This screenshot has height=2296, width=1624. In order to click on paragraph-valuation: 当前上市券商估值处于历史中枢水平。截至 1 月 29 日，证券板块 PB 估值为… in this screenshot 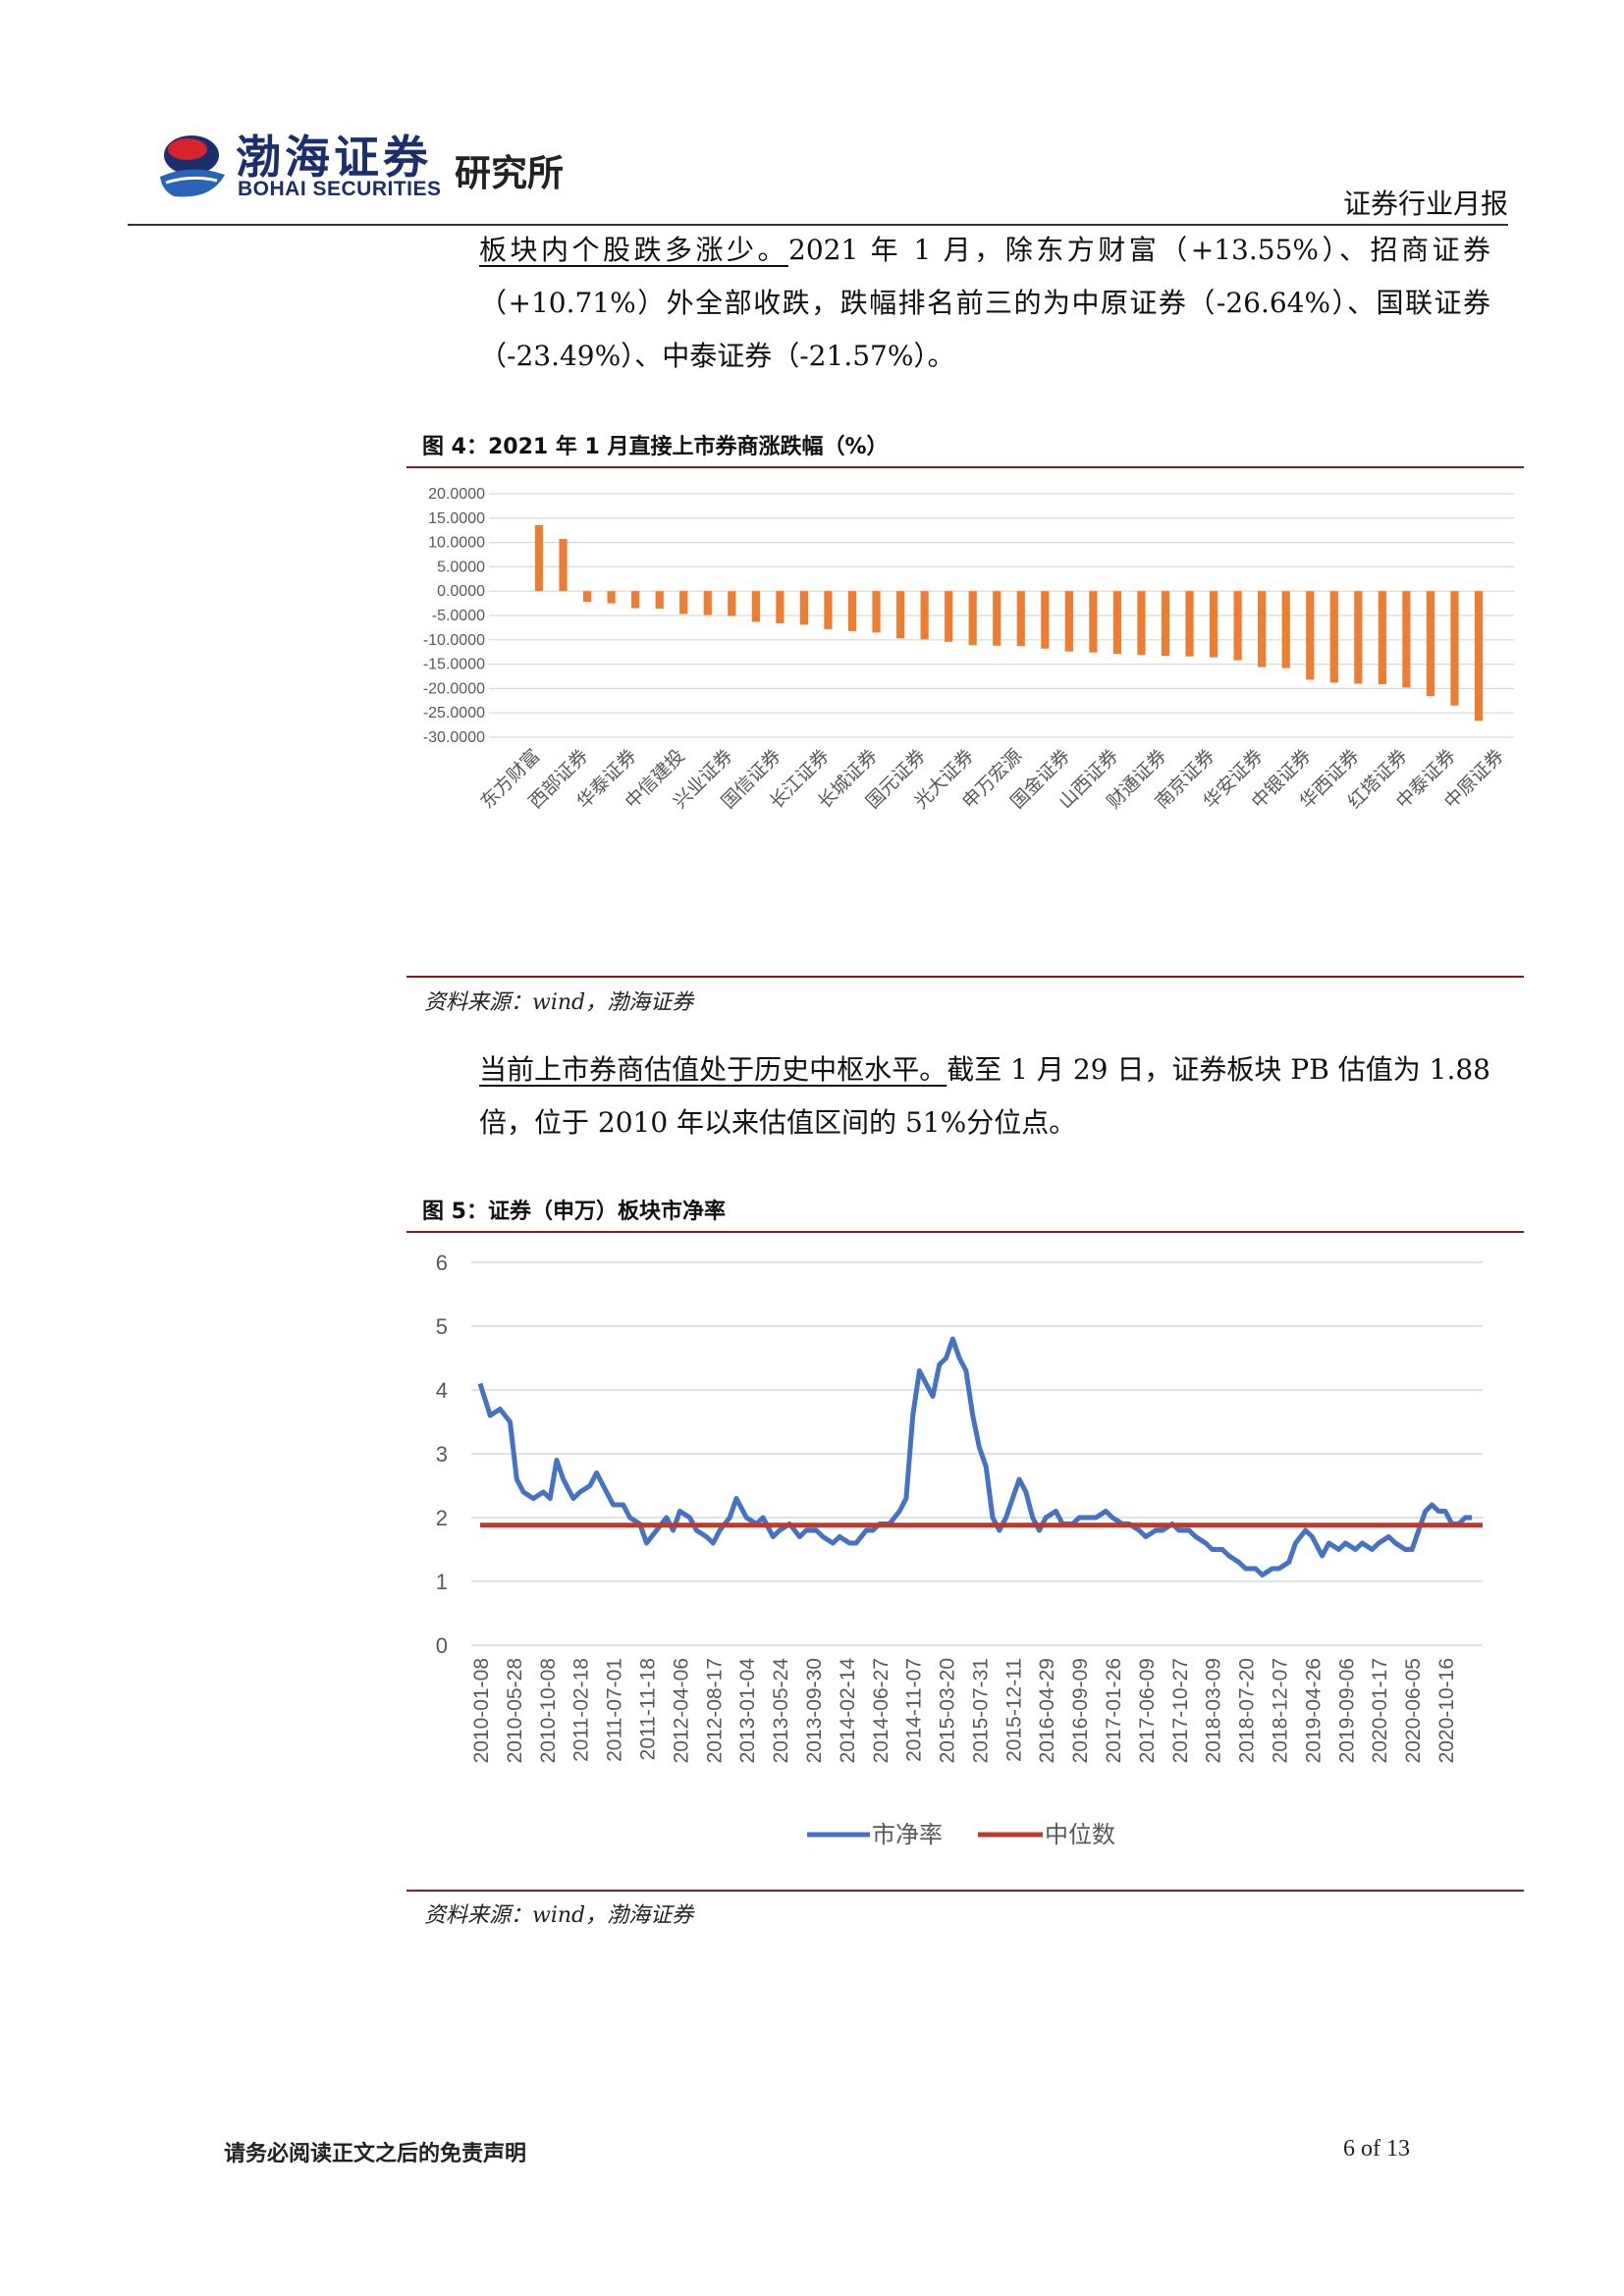, I will do `click(984, 1096)`.